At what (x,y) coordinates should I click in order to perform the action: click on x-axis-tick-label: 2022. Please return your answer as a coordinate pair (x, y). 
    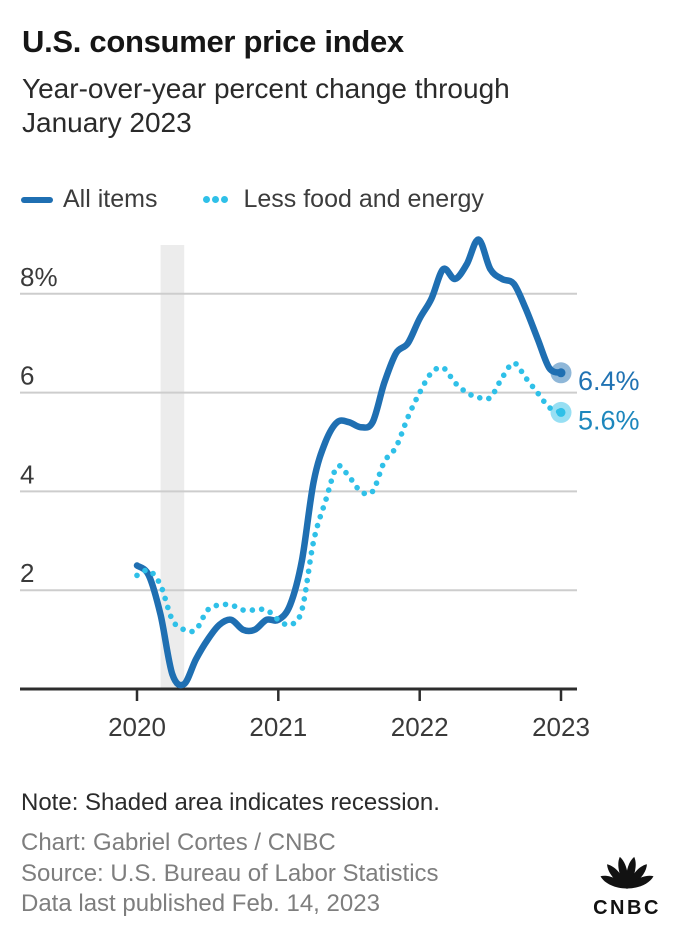
    Looking at the image, I should click on (420, 727).